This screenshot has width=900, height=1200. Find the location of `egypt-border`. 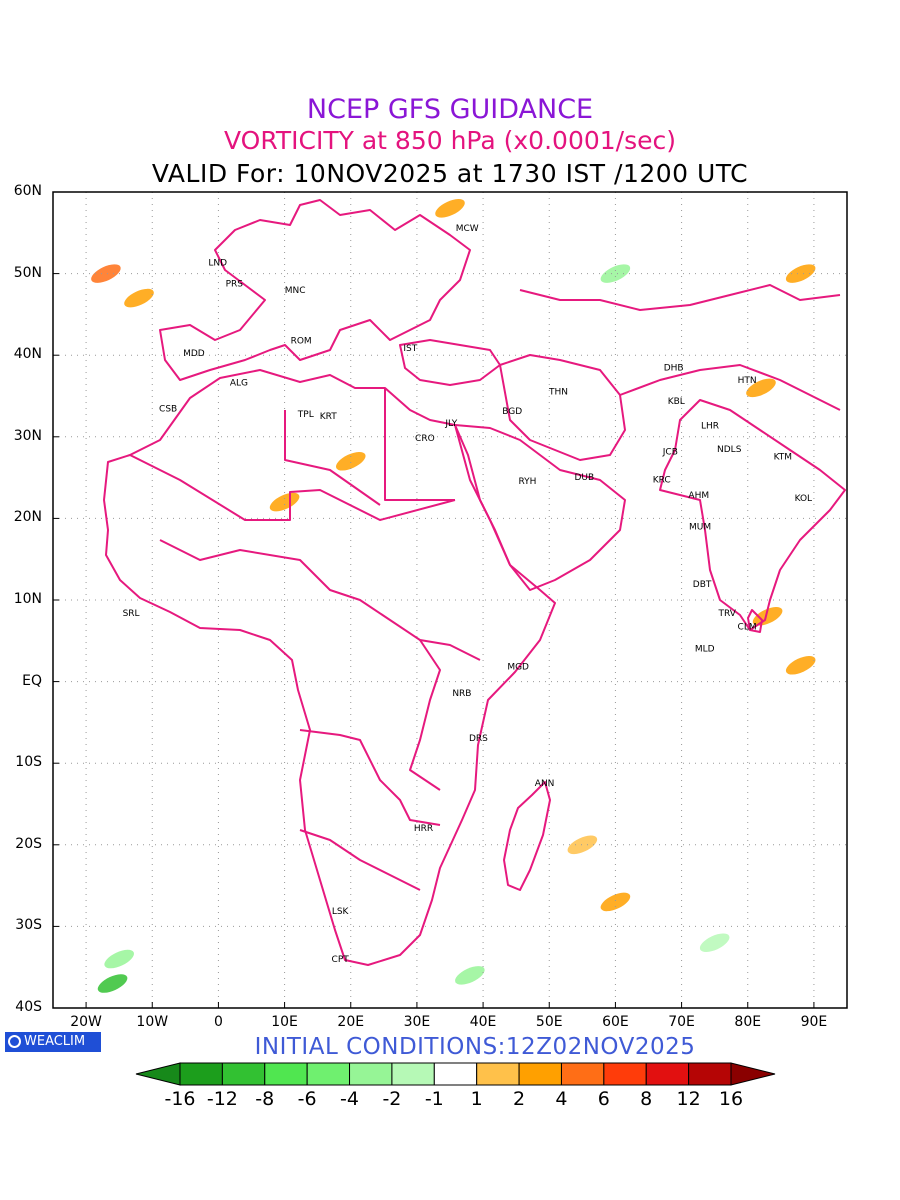

egypt-border is located at coordinates (419, 444).